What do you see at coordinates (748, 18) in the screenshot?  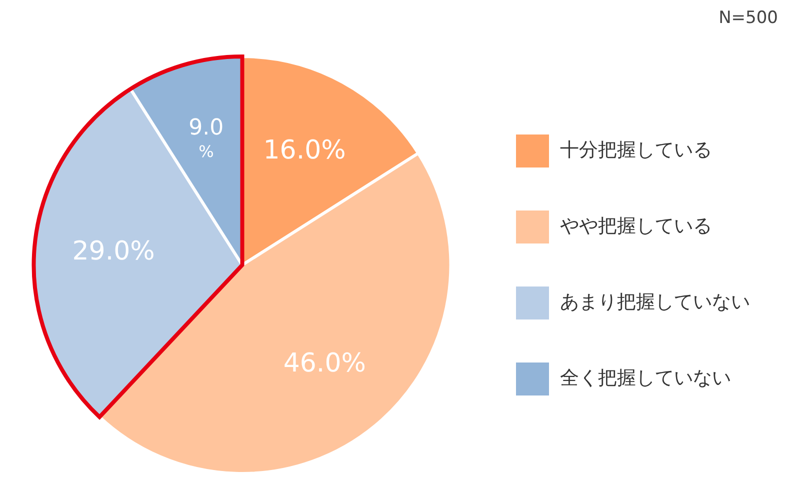 I see `text: N=500` at bounding box center [748, 18].